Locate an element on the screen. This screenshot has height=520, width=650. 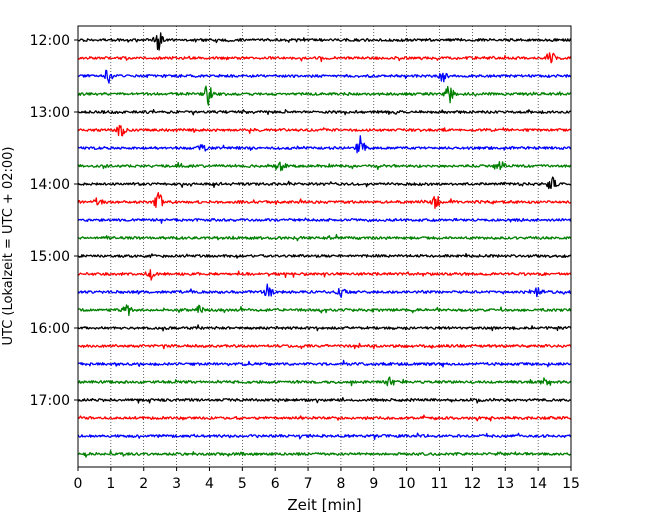
x-tick-label: 2 is located at coordinates (143, 484).